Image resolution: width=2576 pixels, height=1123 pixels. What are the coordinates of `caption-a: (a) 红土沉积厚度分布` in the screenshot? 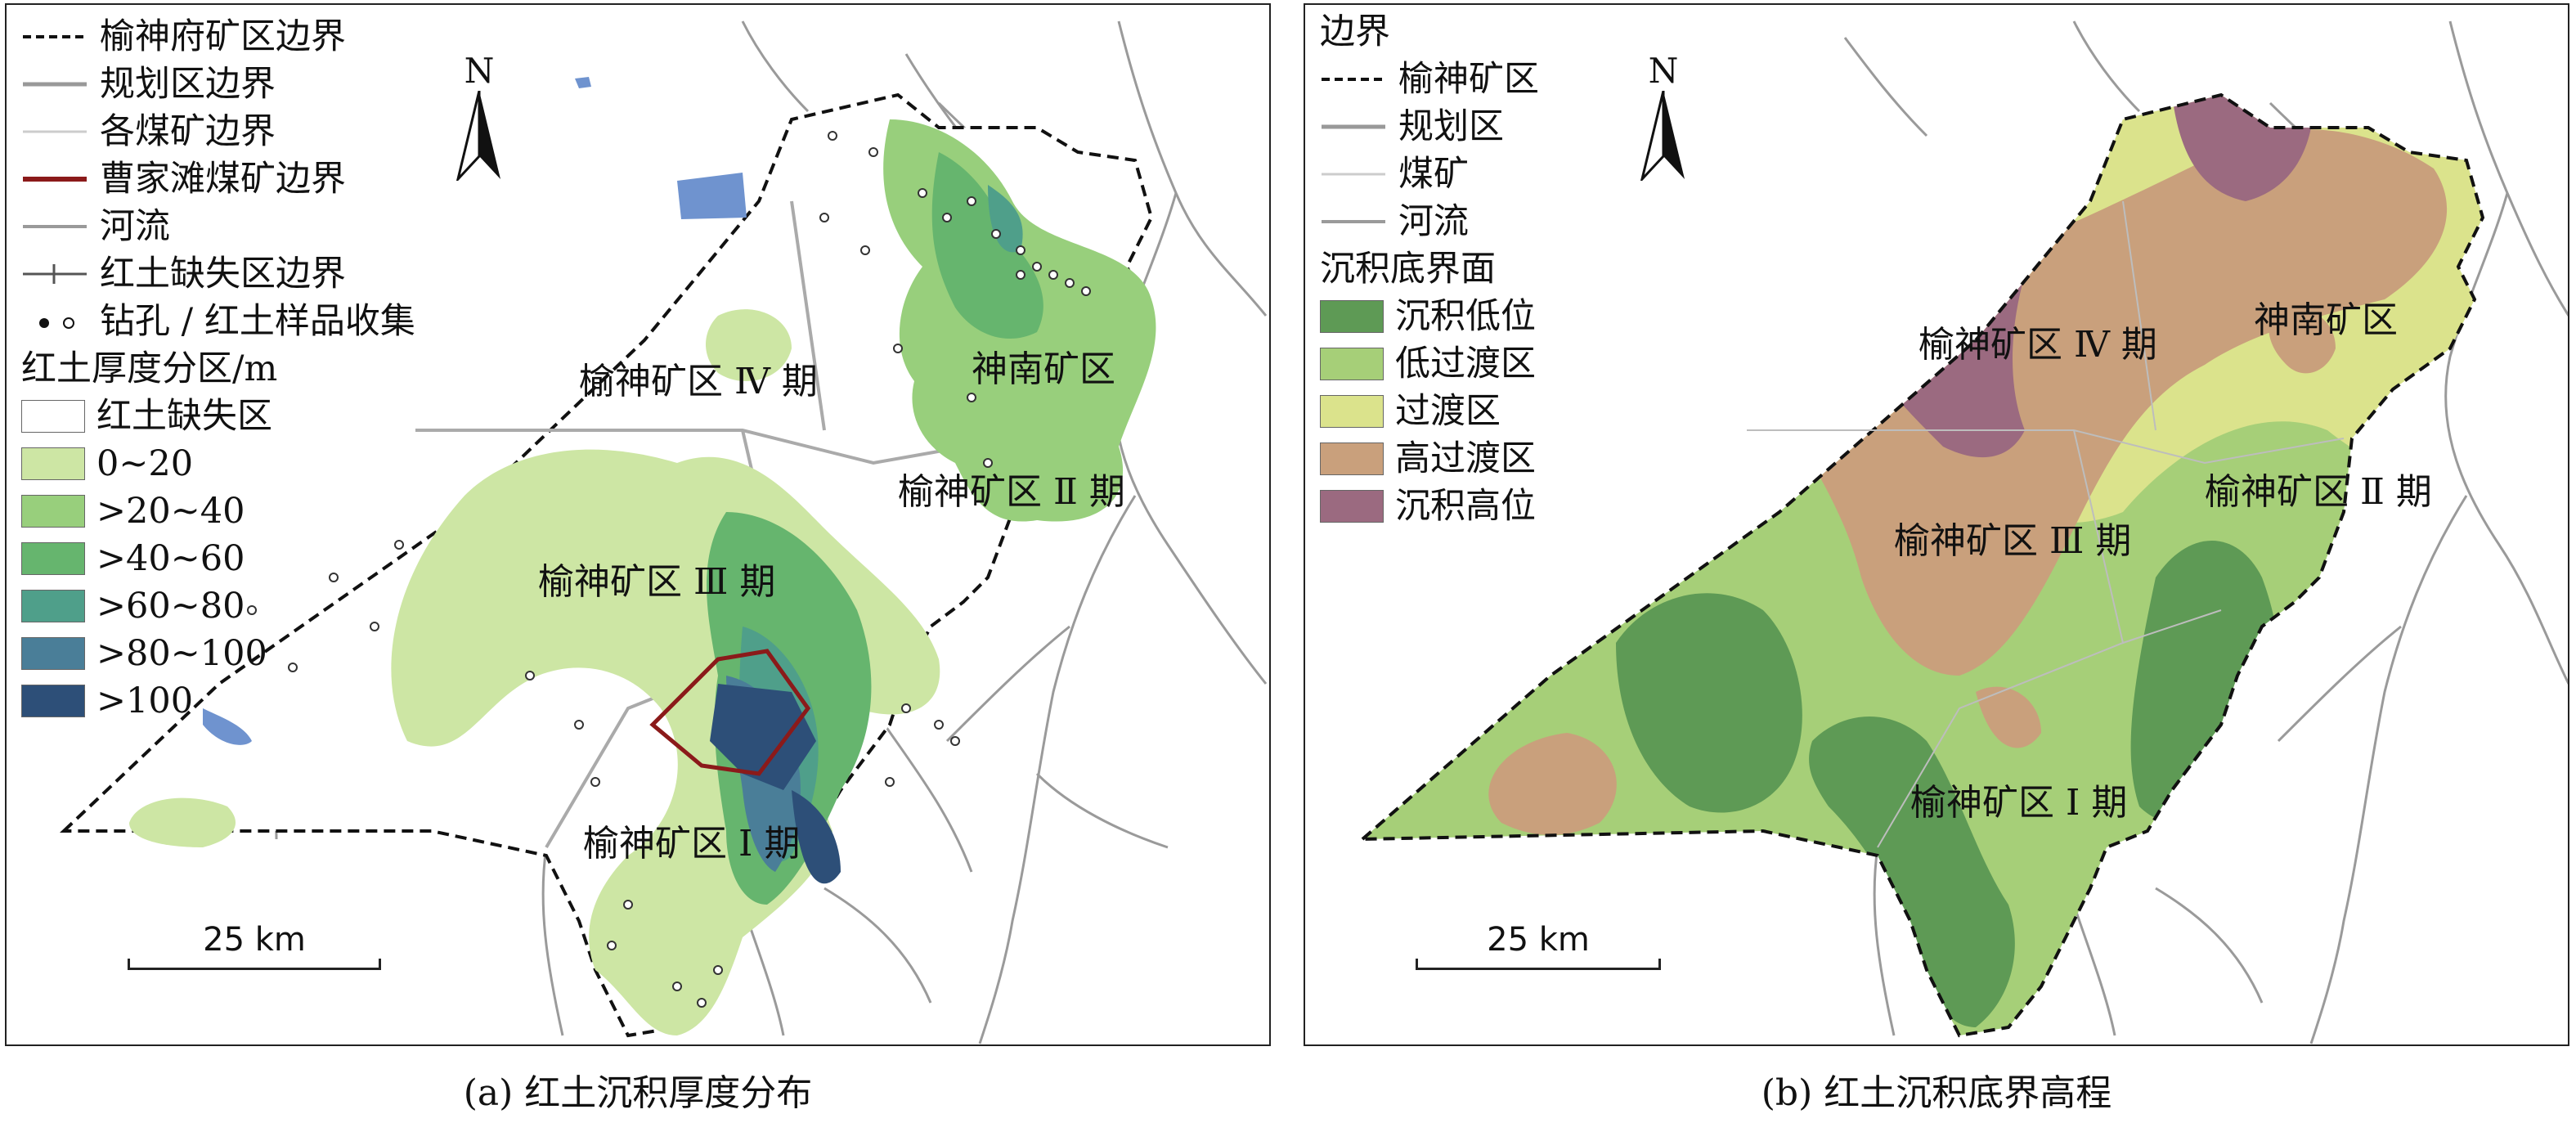 It's located at (638, 1093).